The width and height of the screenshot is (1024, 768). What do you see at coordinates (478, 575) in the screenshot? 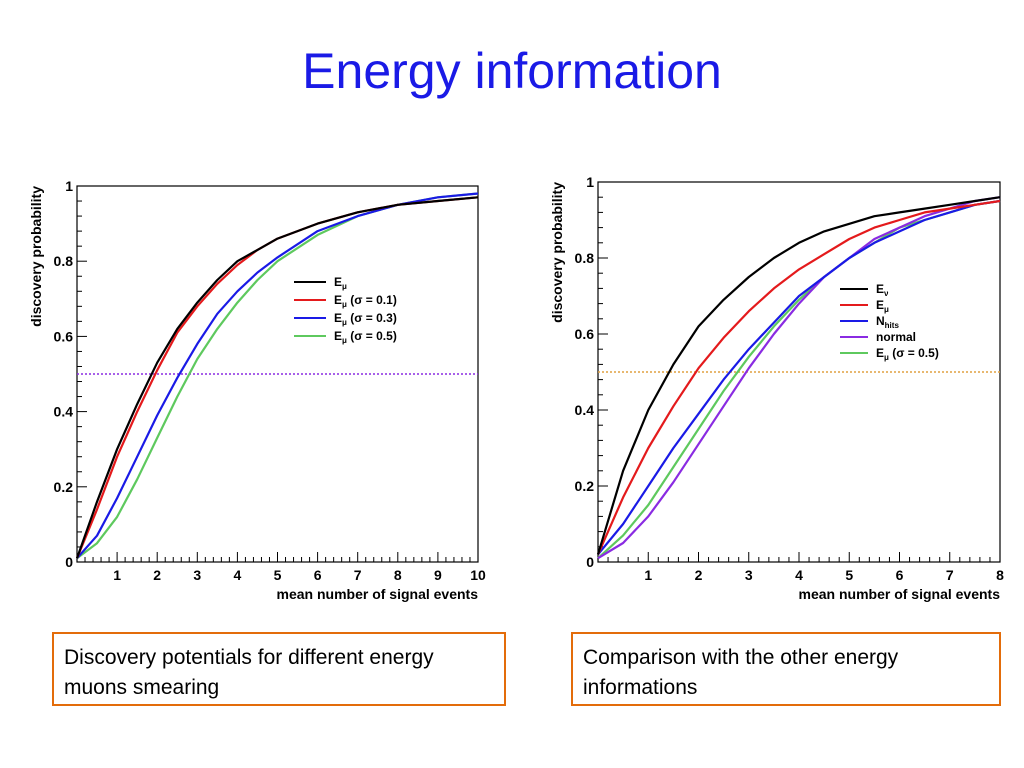
I see `x-tick-label: 10` at bounding box center [478, 575].